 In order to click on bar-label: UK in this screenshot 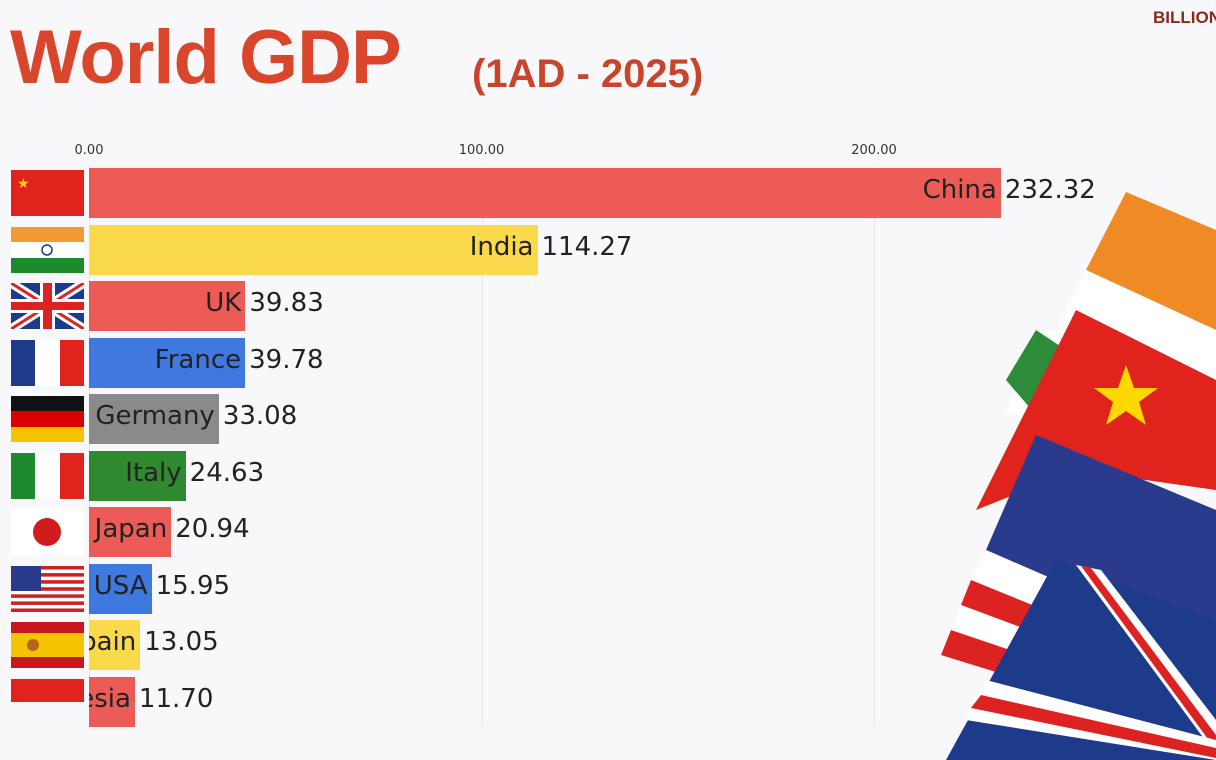, I will do `click(223, 303)`.